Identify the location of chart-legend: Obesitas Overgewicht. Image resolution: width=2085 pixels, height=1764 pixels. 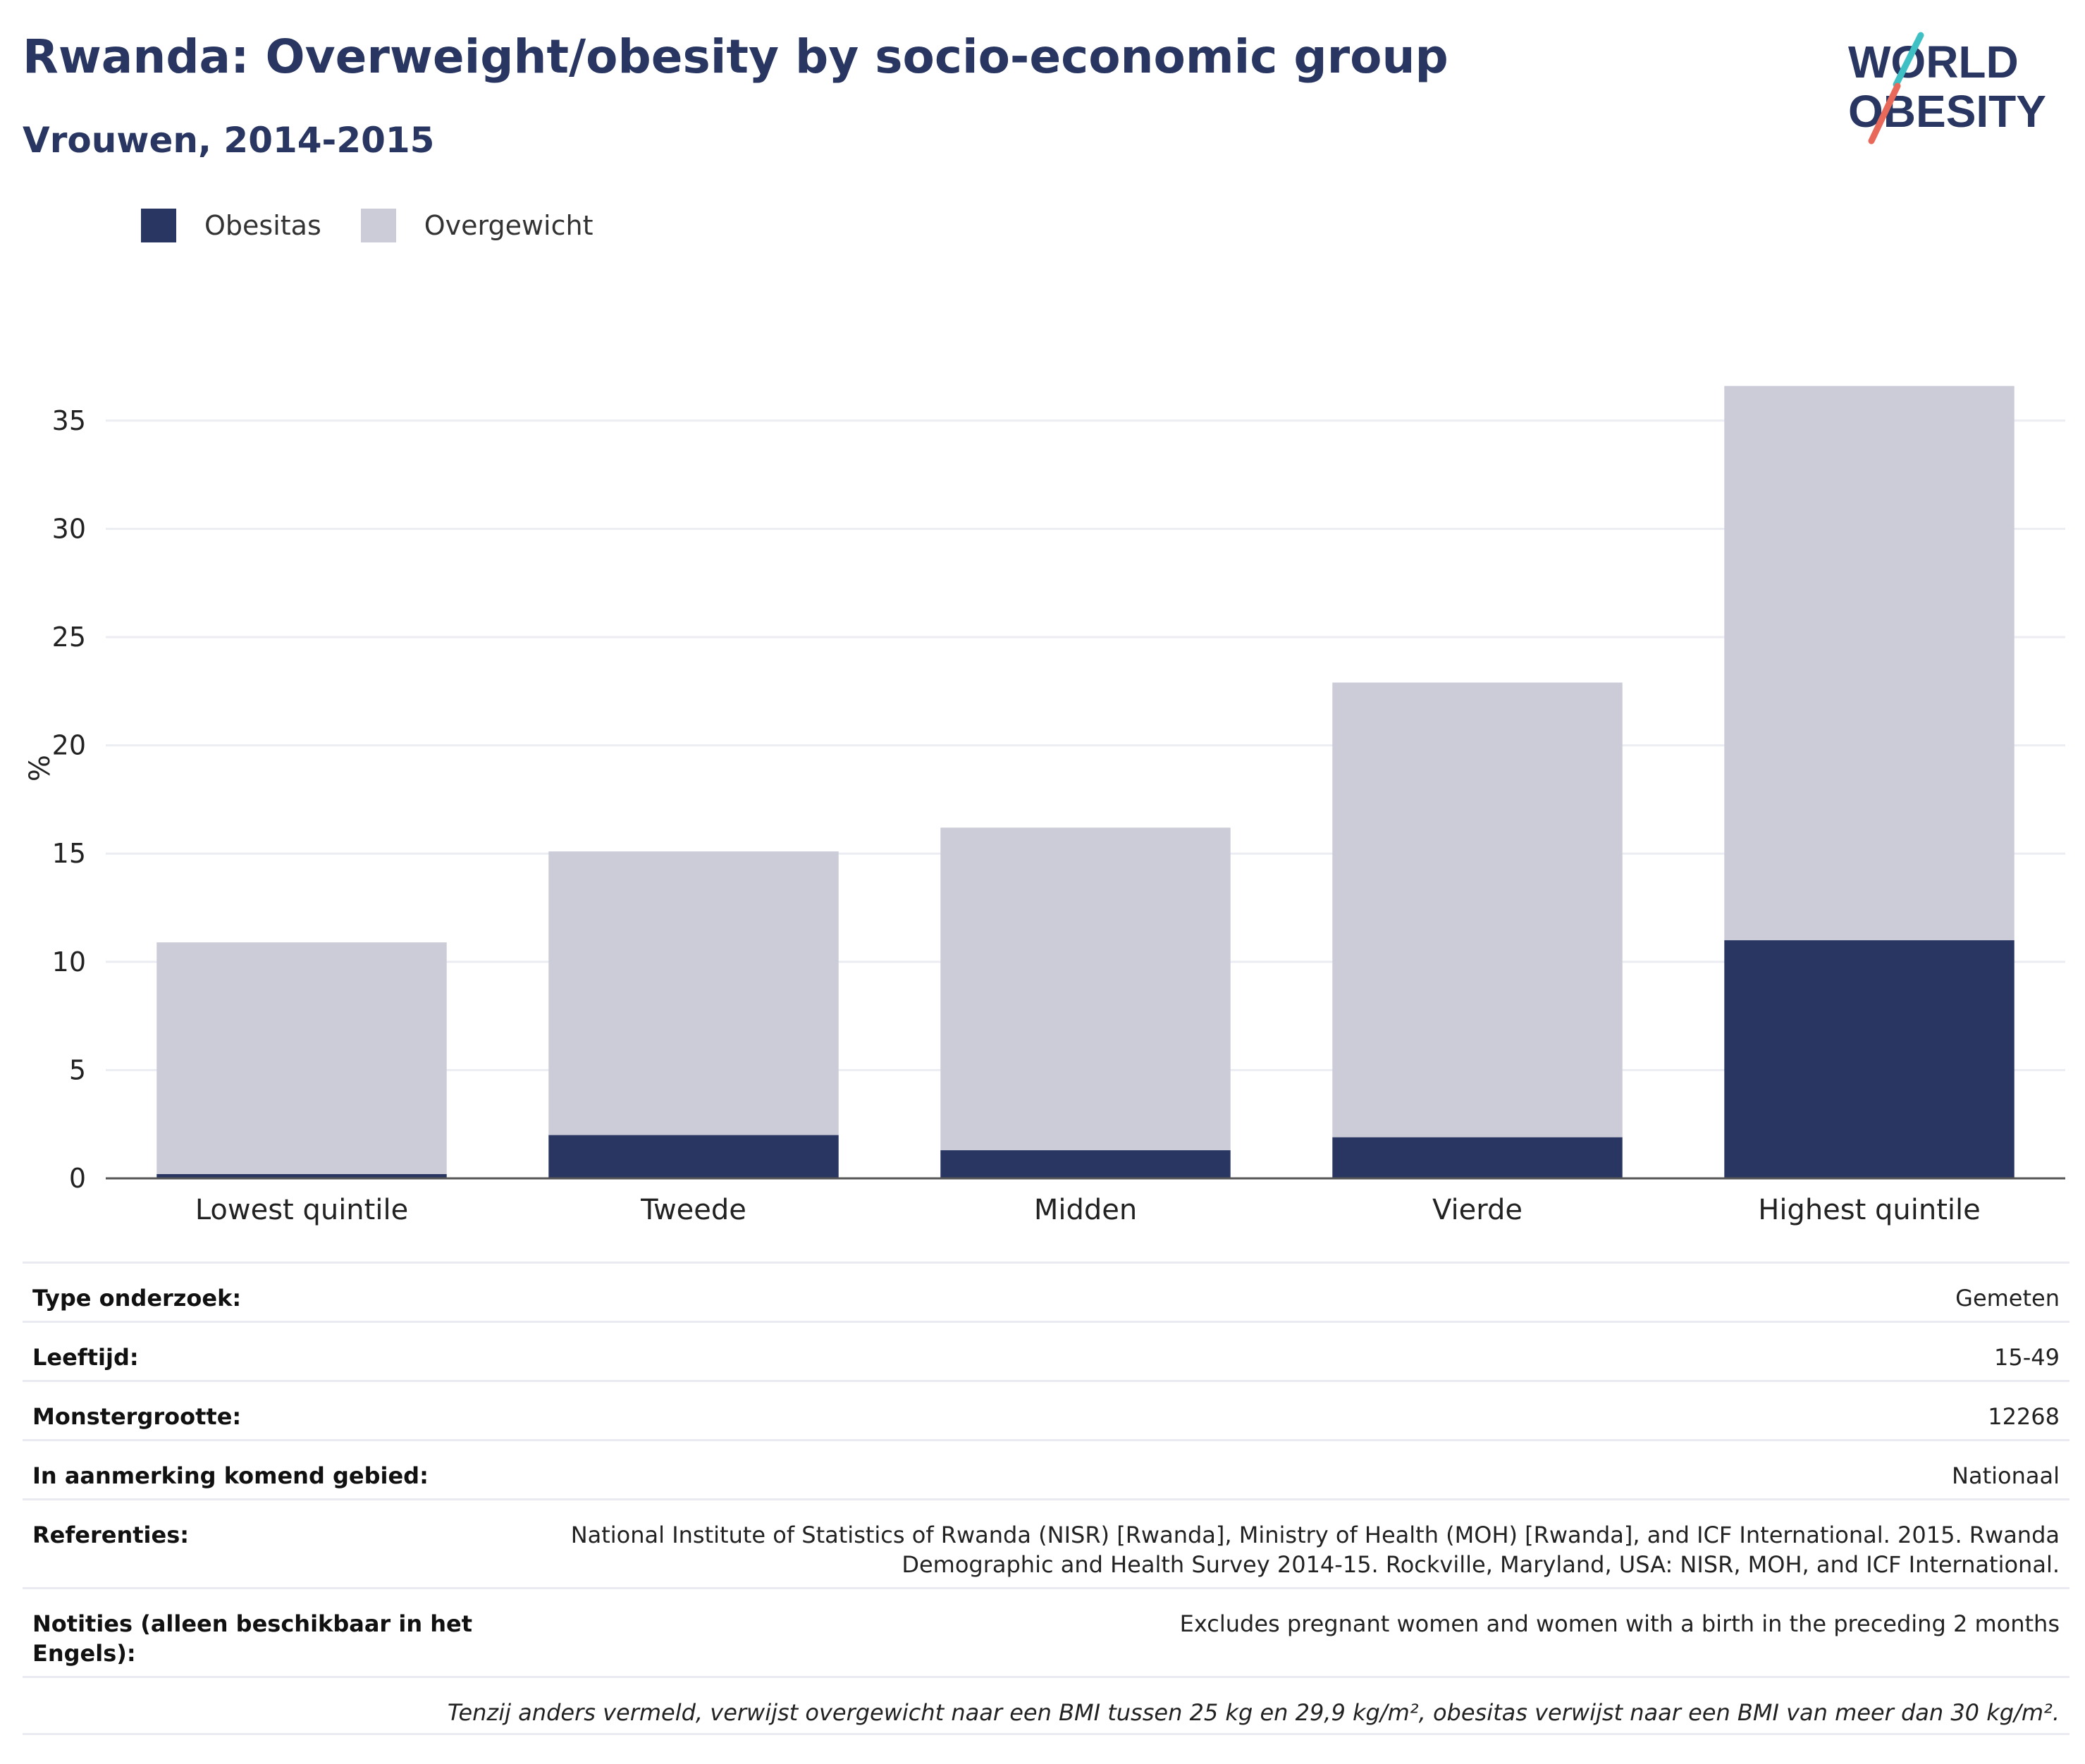
(387, 225).